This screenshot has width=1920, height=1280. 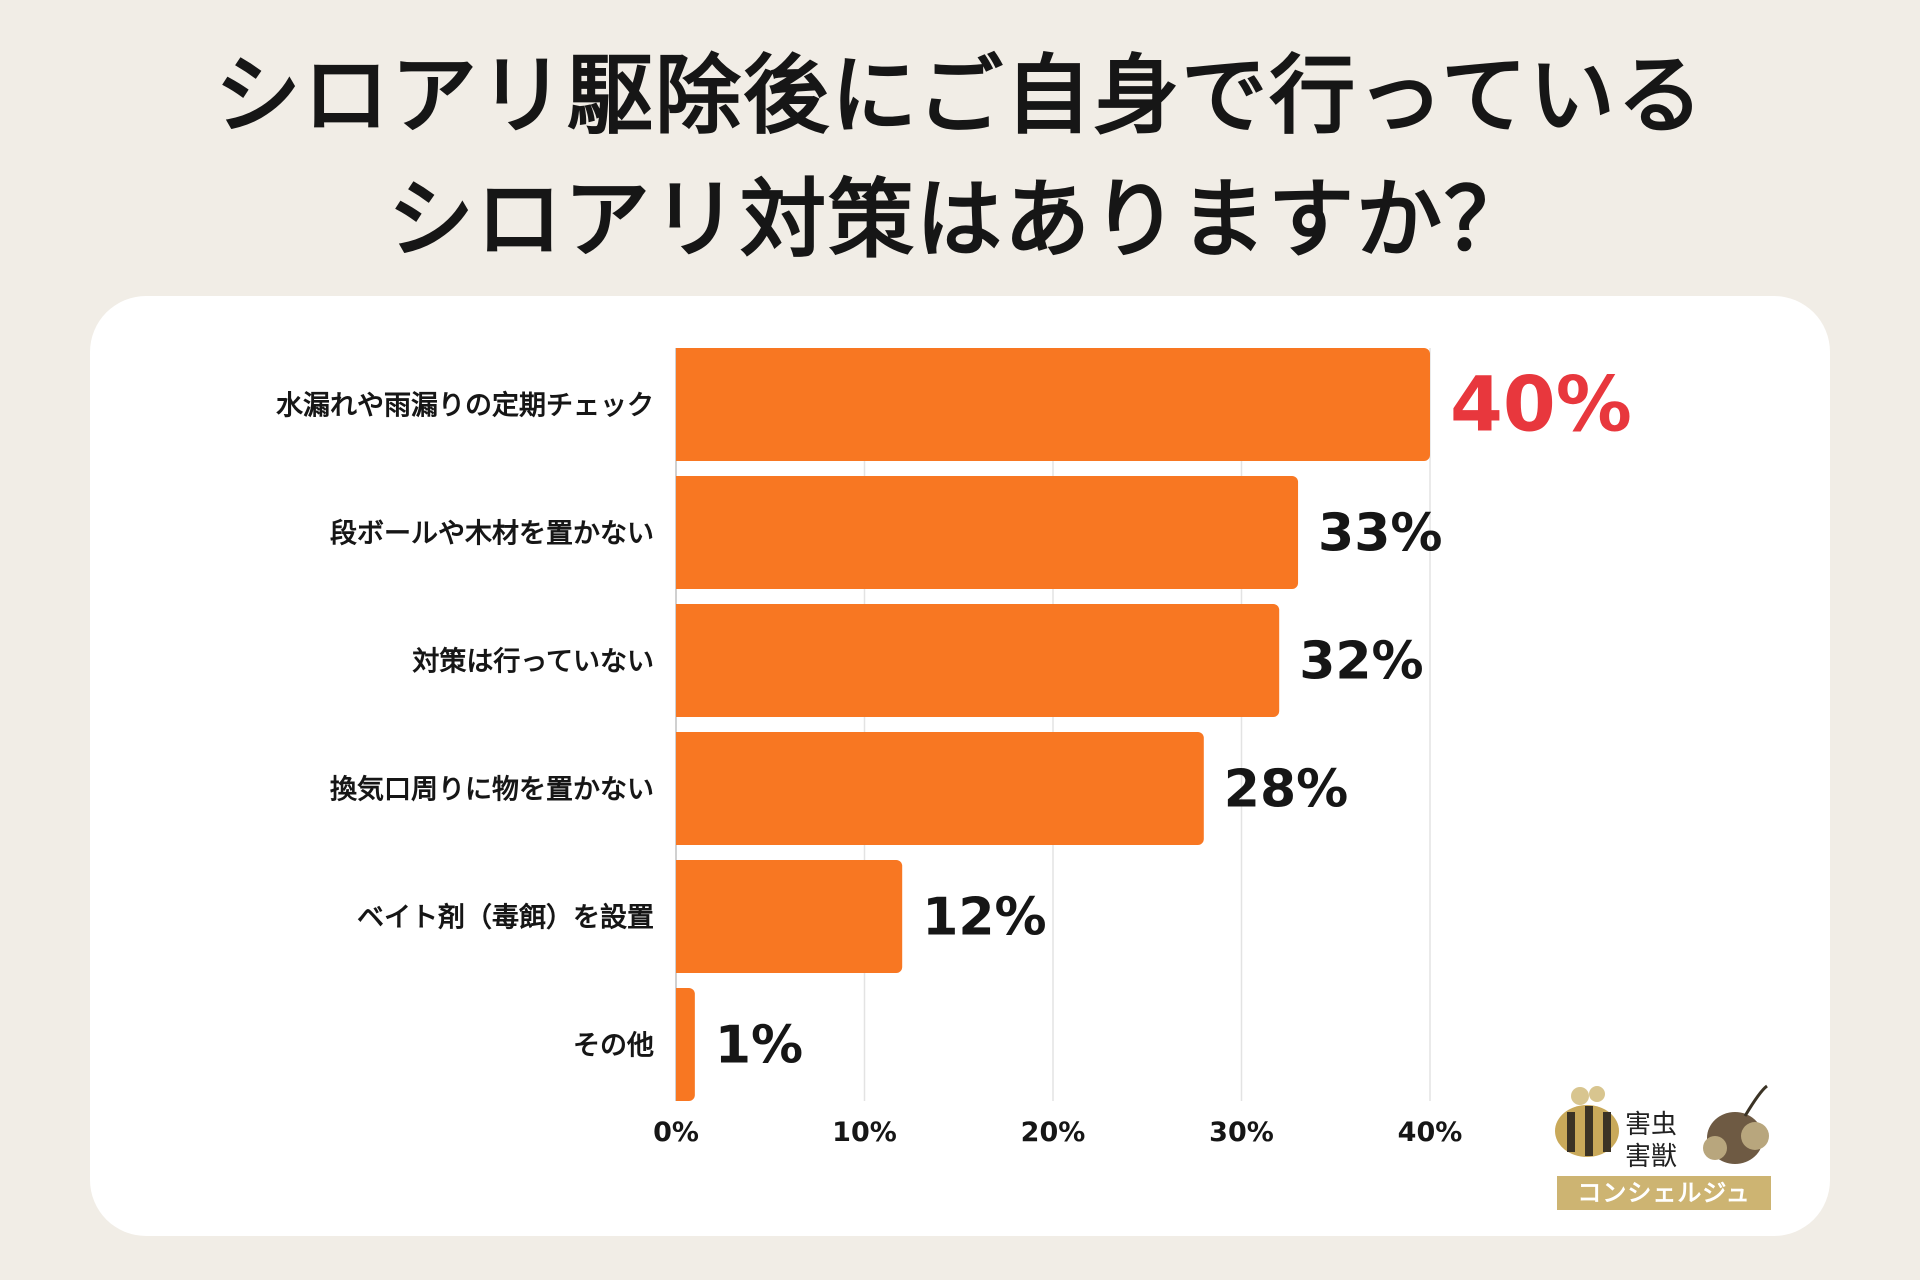 I want to click on logo-text-2: 害獣, so click(x=1651, y=1157).